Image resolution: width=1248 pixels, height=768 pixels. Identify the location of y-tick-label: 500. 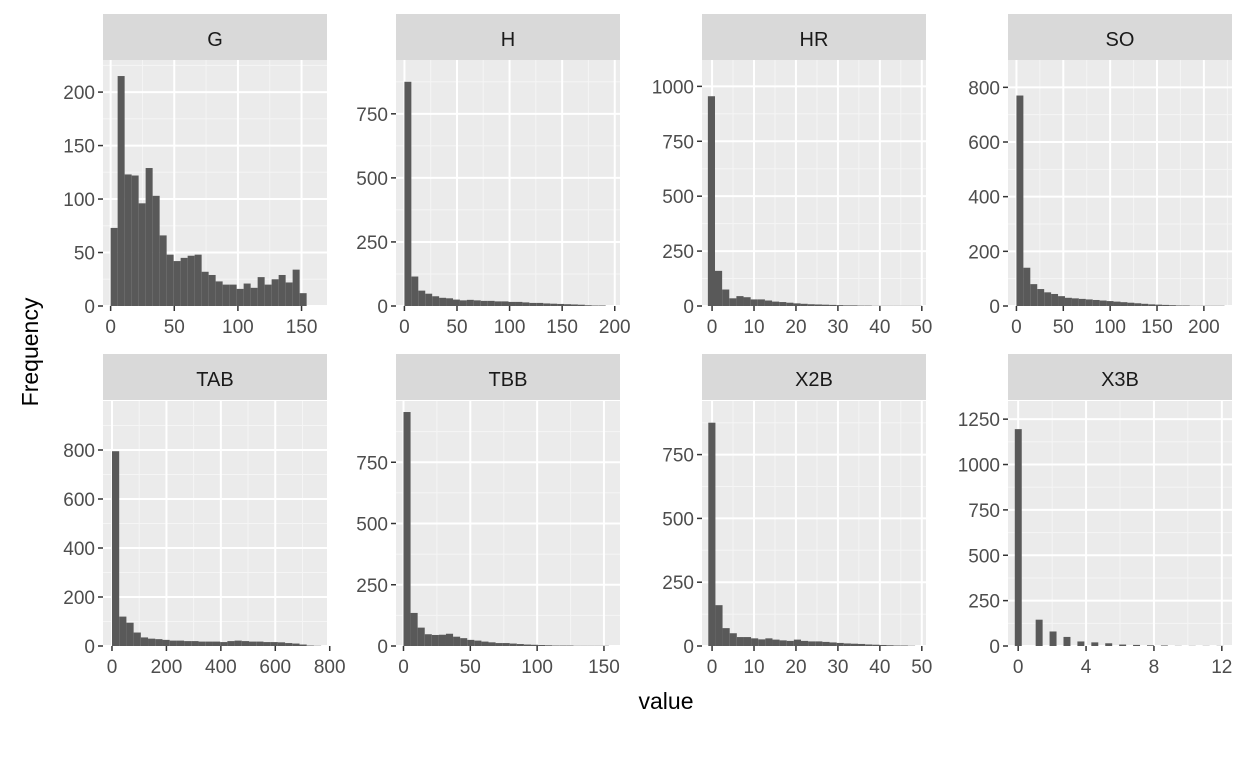
(372, 525).